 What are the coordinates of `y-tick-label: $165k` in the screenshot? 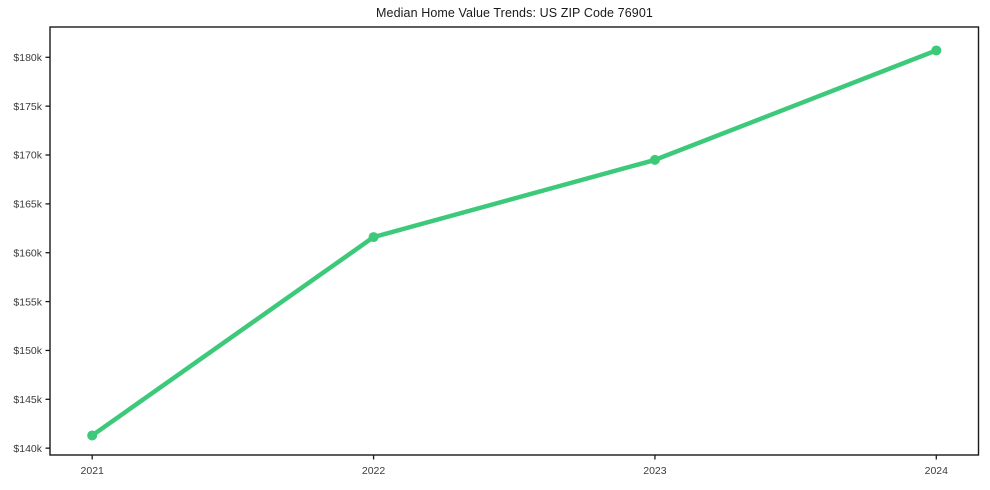 It's located at (27, 205).